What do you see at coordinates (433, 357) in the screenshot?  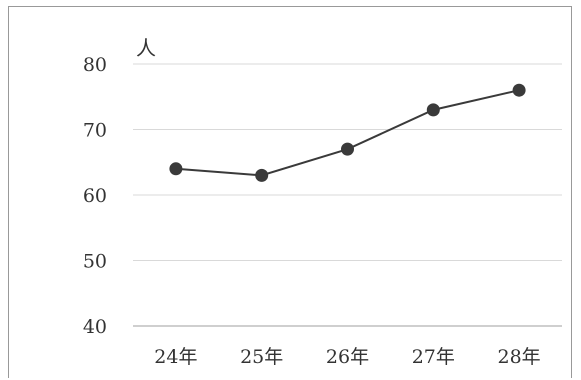 I see `x-tick-label: 27年` at bounding box center [433, 357].